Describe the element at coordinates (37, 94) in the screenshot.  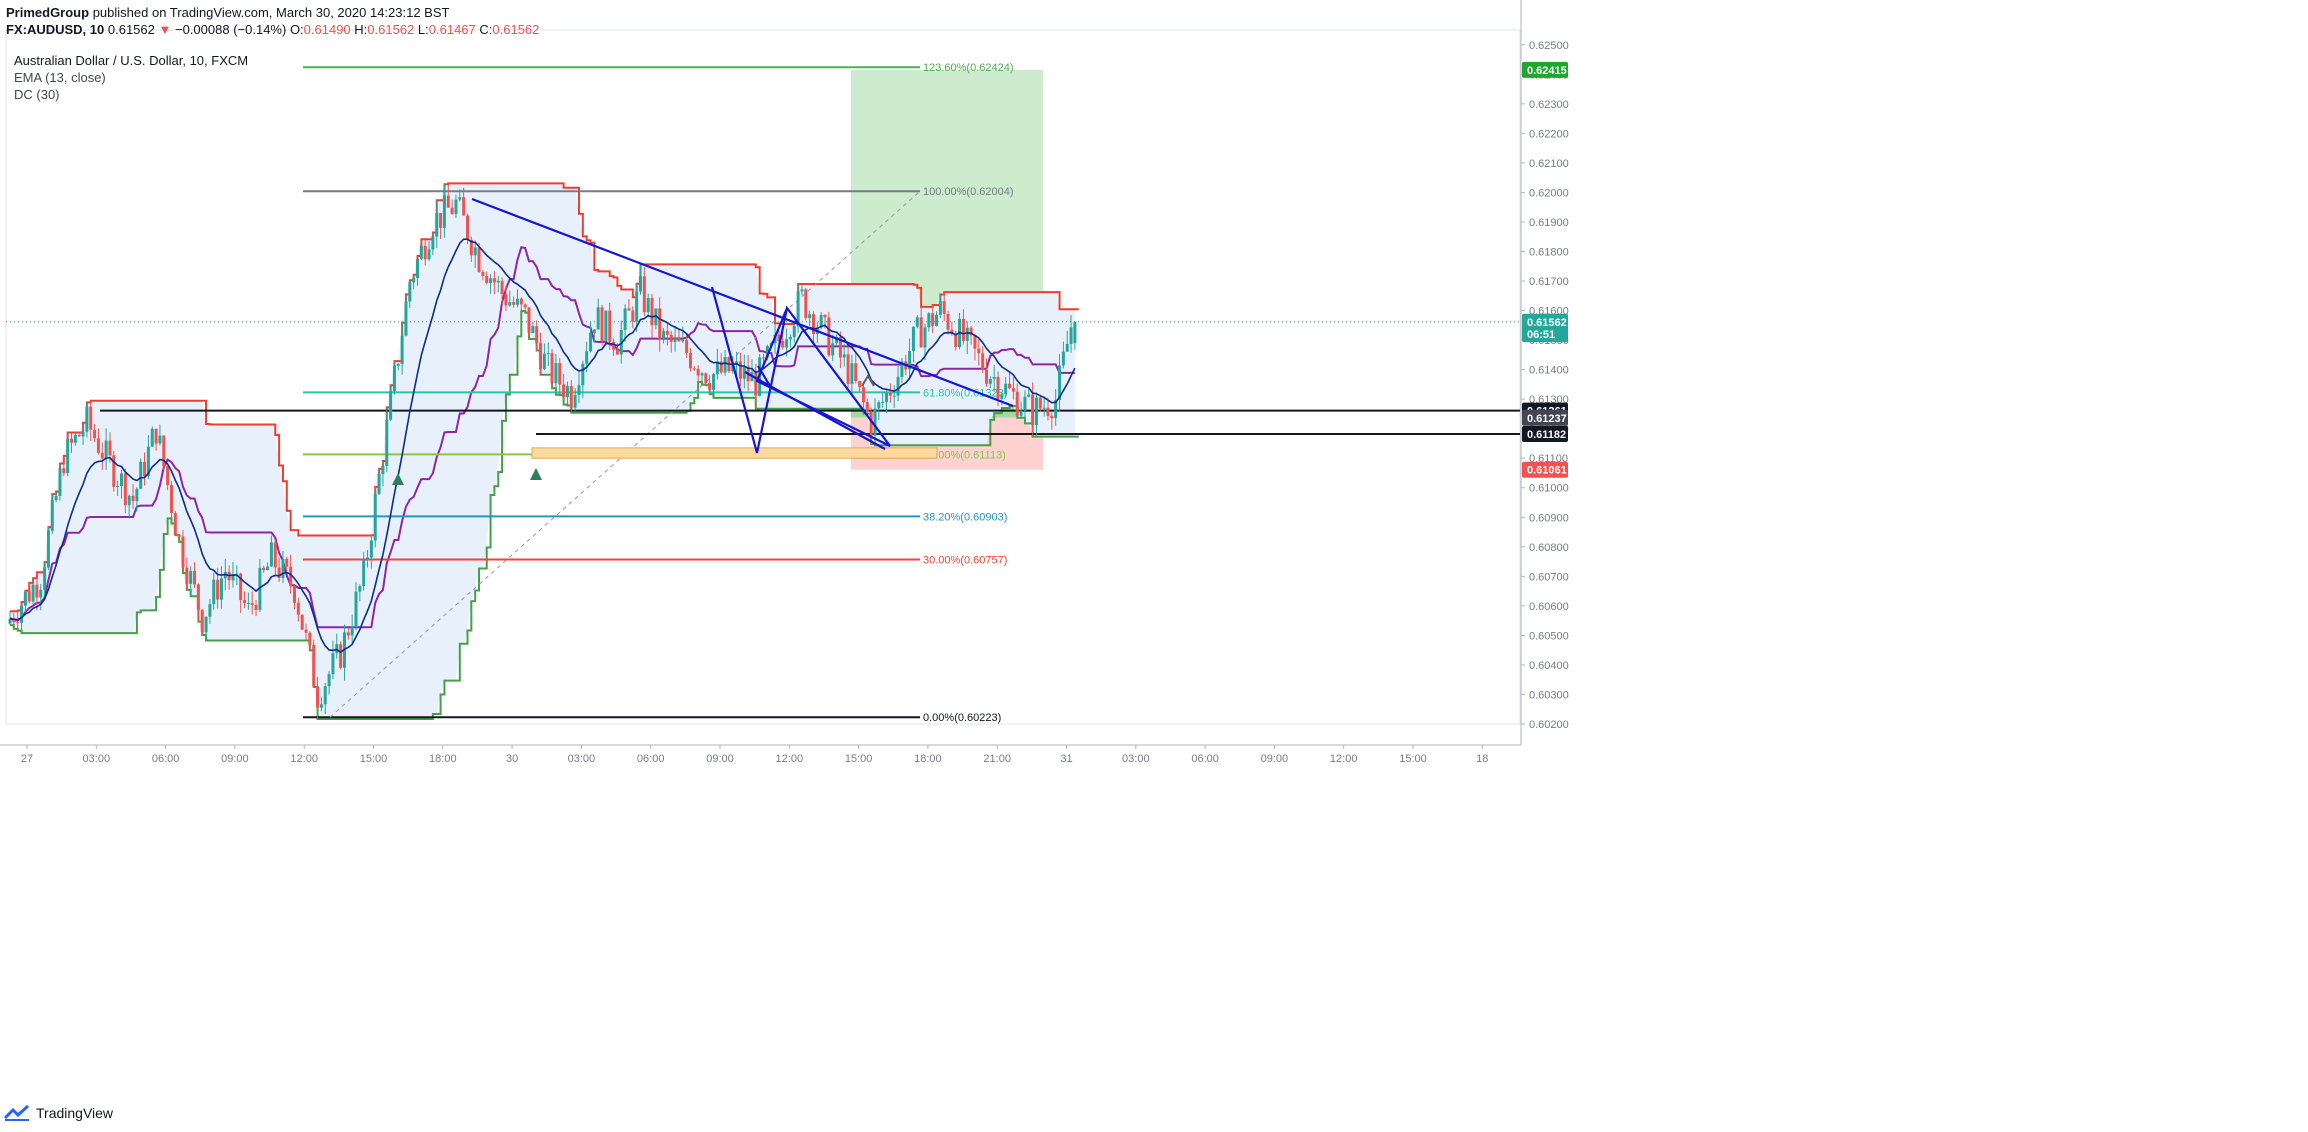
I see `dc-legend: DC (30)` at that location.